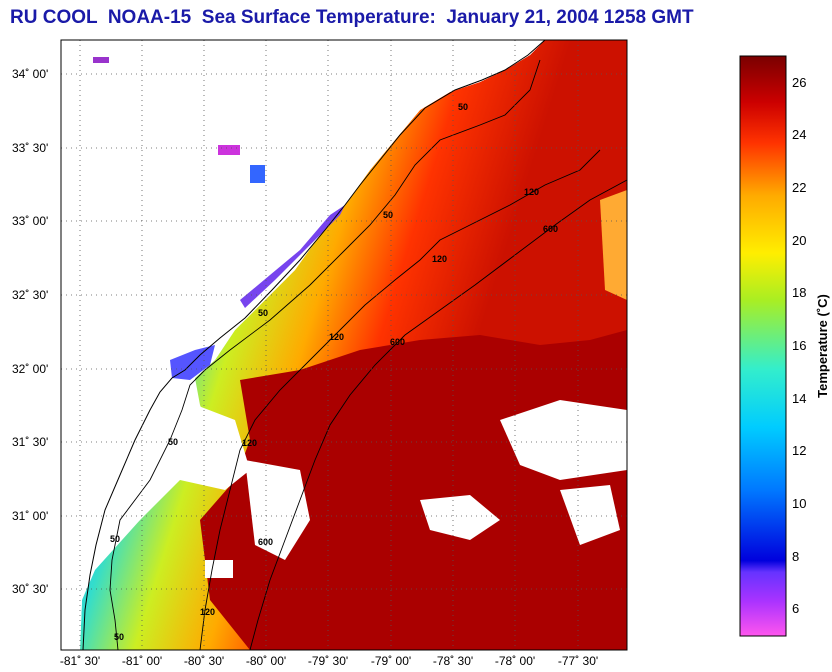 This screenshot has width=832, height=672. What do you see at coordinates (30, 516) in the screenshot?
I see `lat-tick-label: 31˚ 00'` at bounding box center [30, 516].